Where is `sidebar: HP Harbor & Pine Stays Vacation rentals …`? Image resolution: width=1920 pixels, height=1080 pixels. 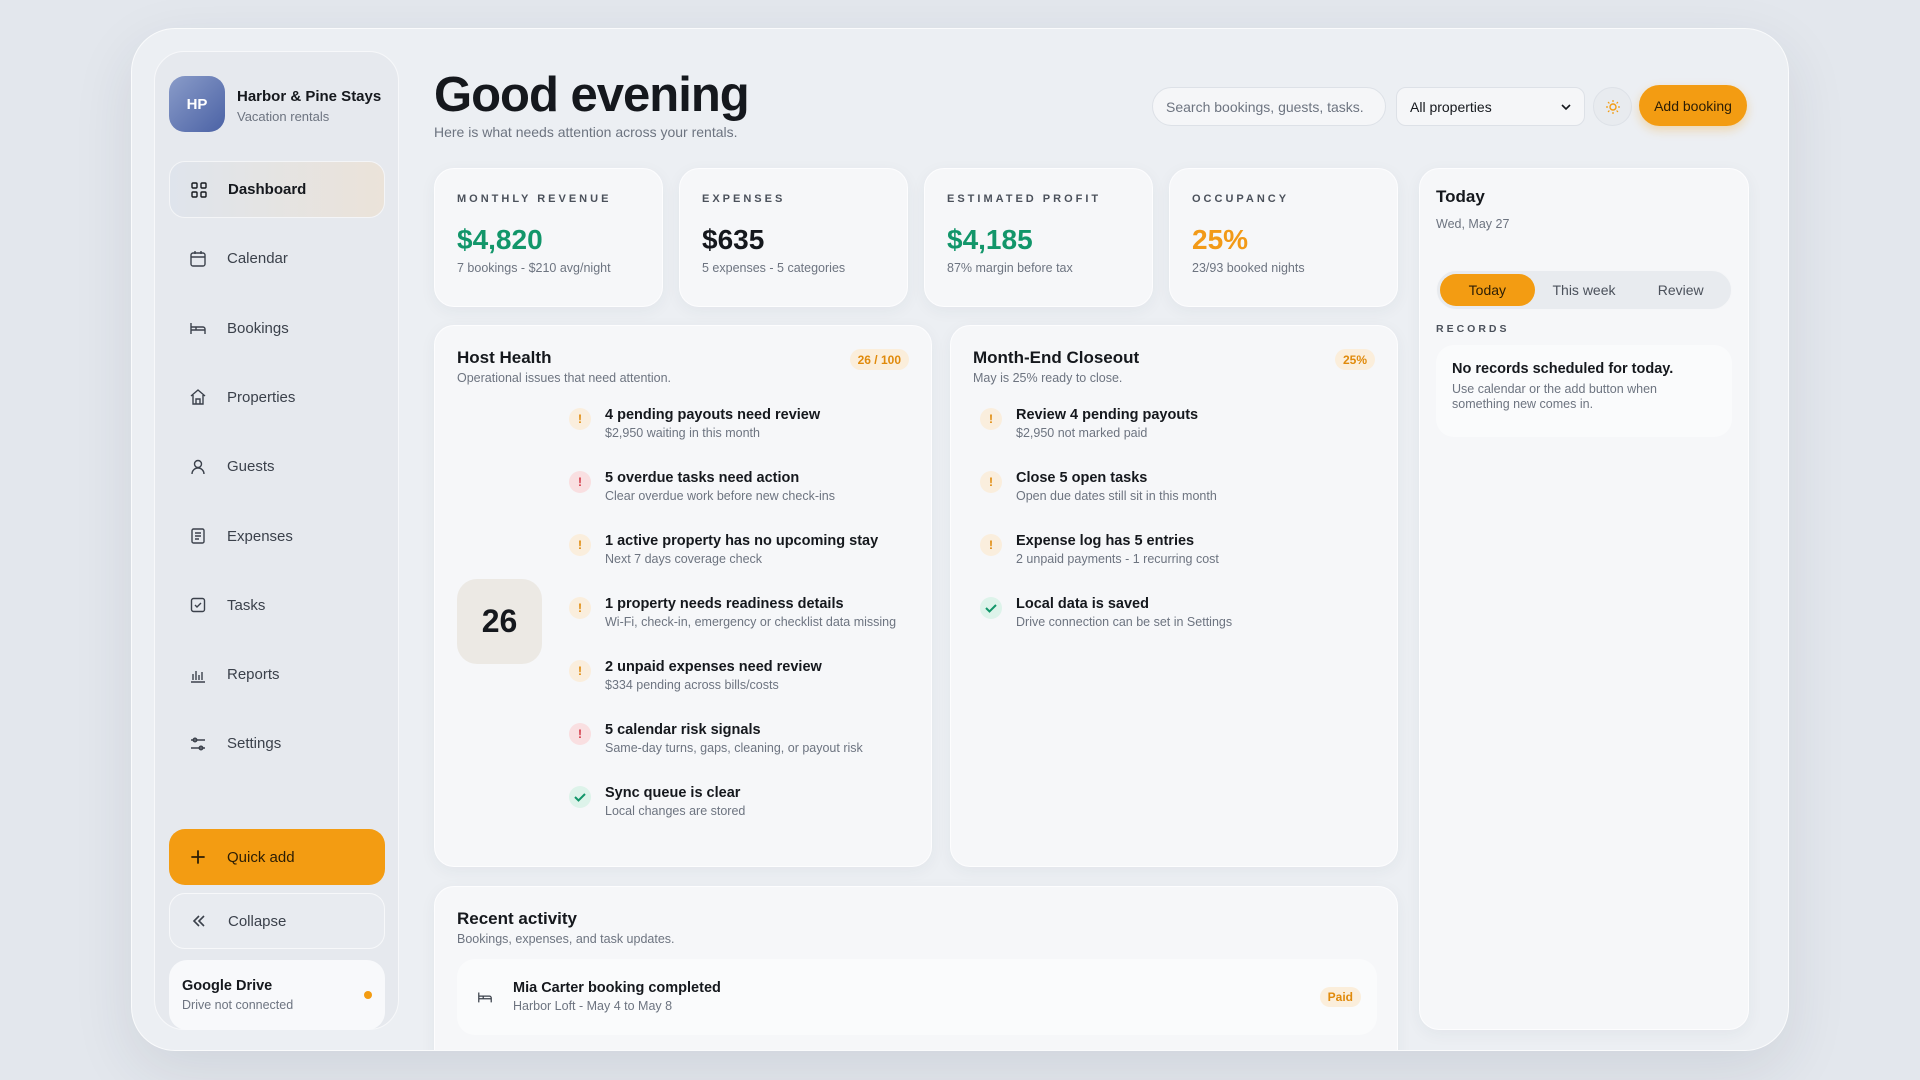
sidebar: HP Harbor & Pine Stays Vacation rentals … is located at coordinates (276, 540).